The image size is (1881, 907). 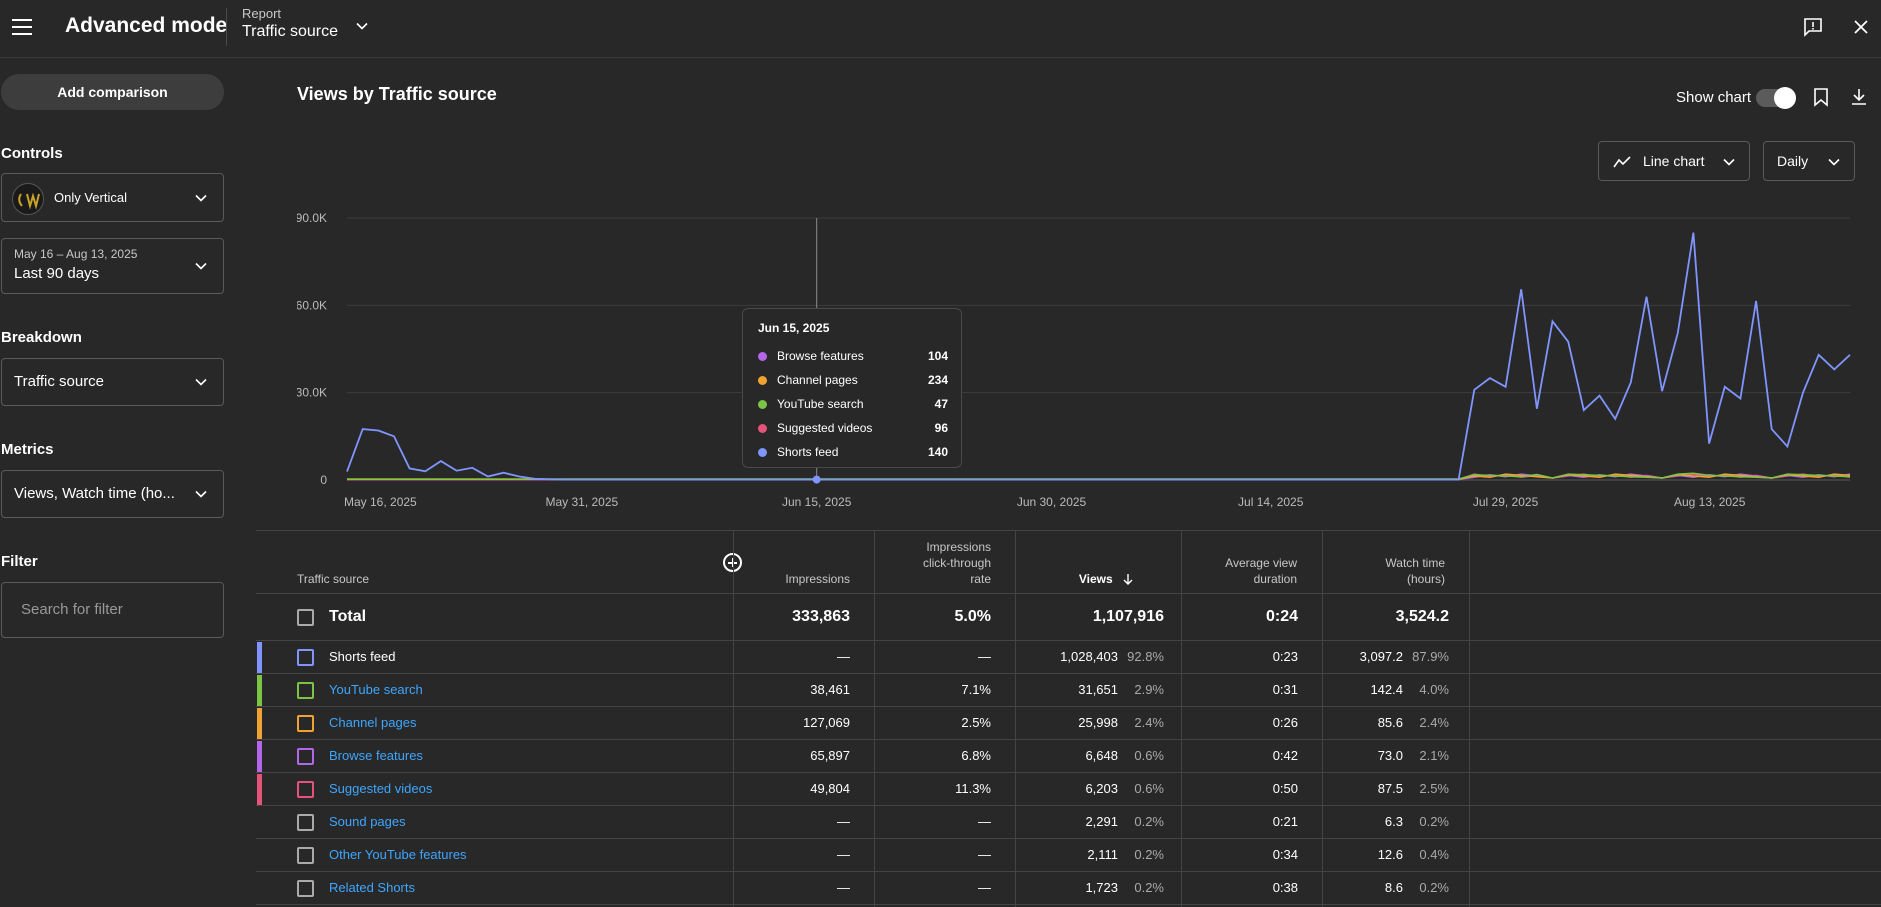 I want to click on column-header-average-view-duration: Average view duration, so click(x=1243, y=571).